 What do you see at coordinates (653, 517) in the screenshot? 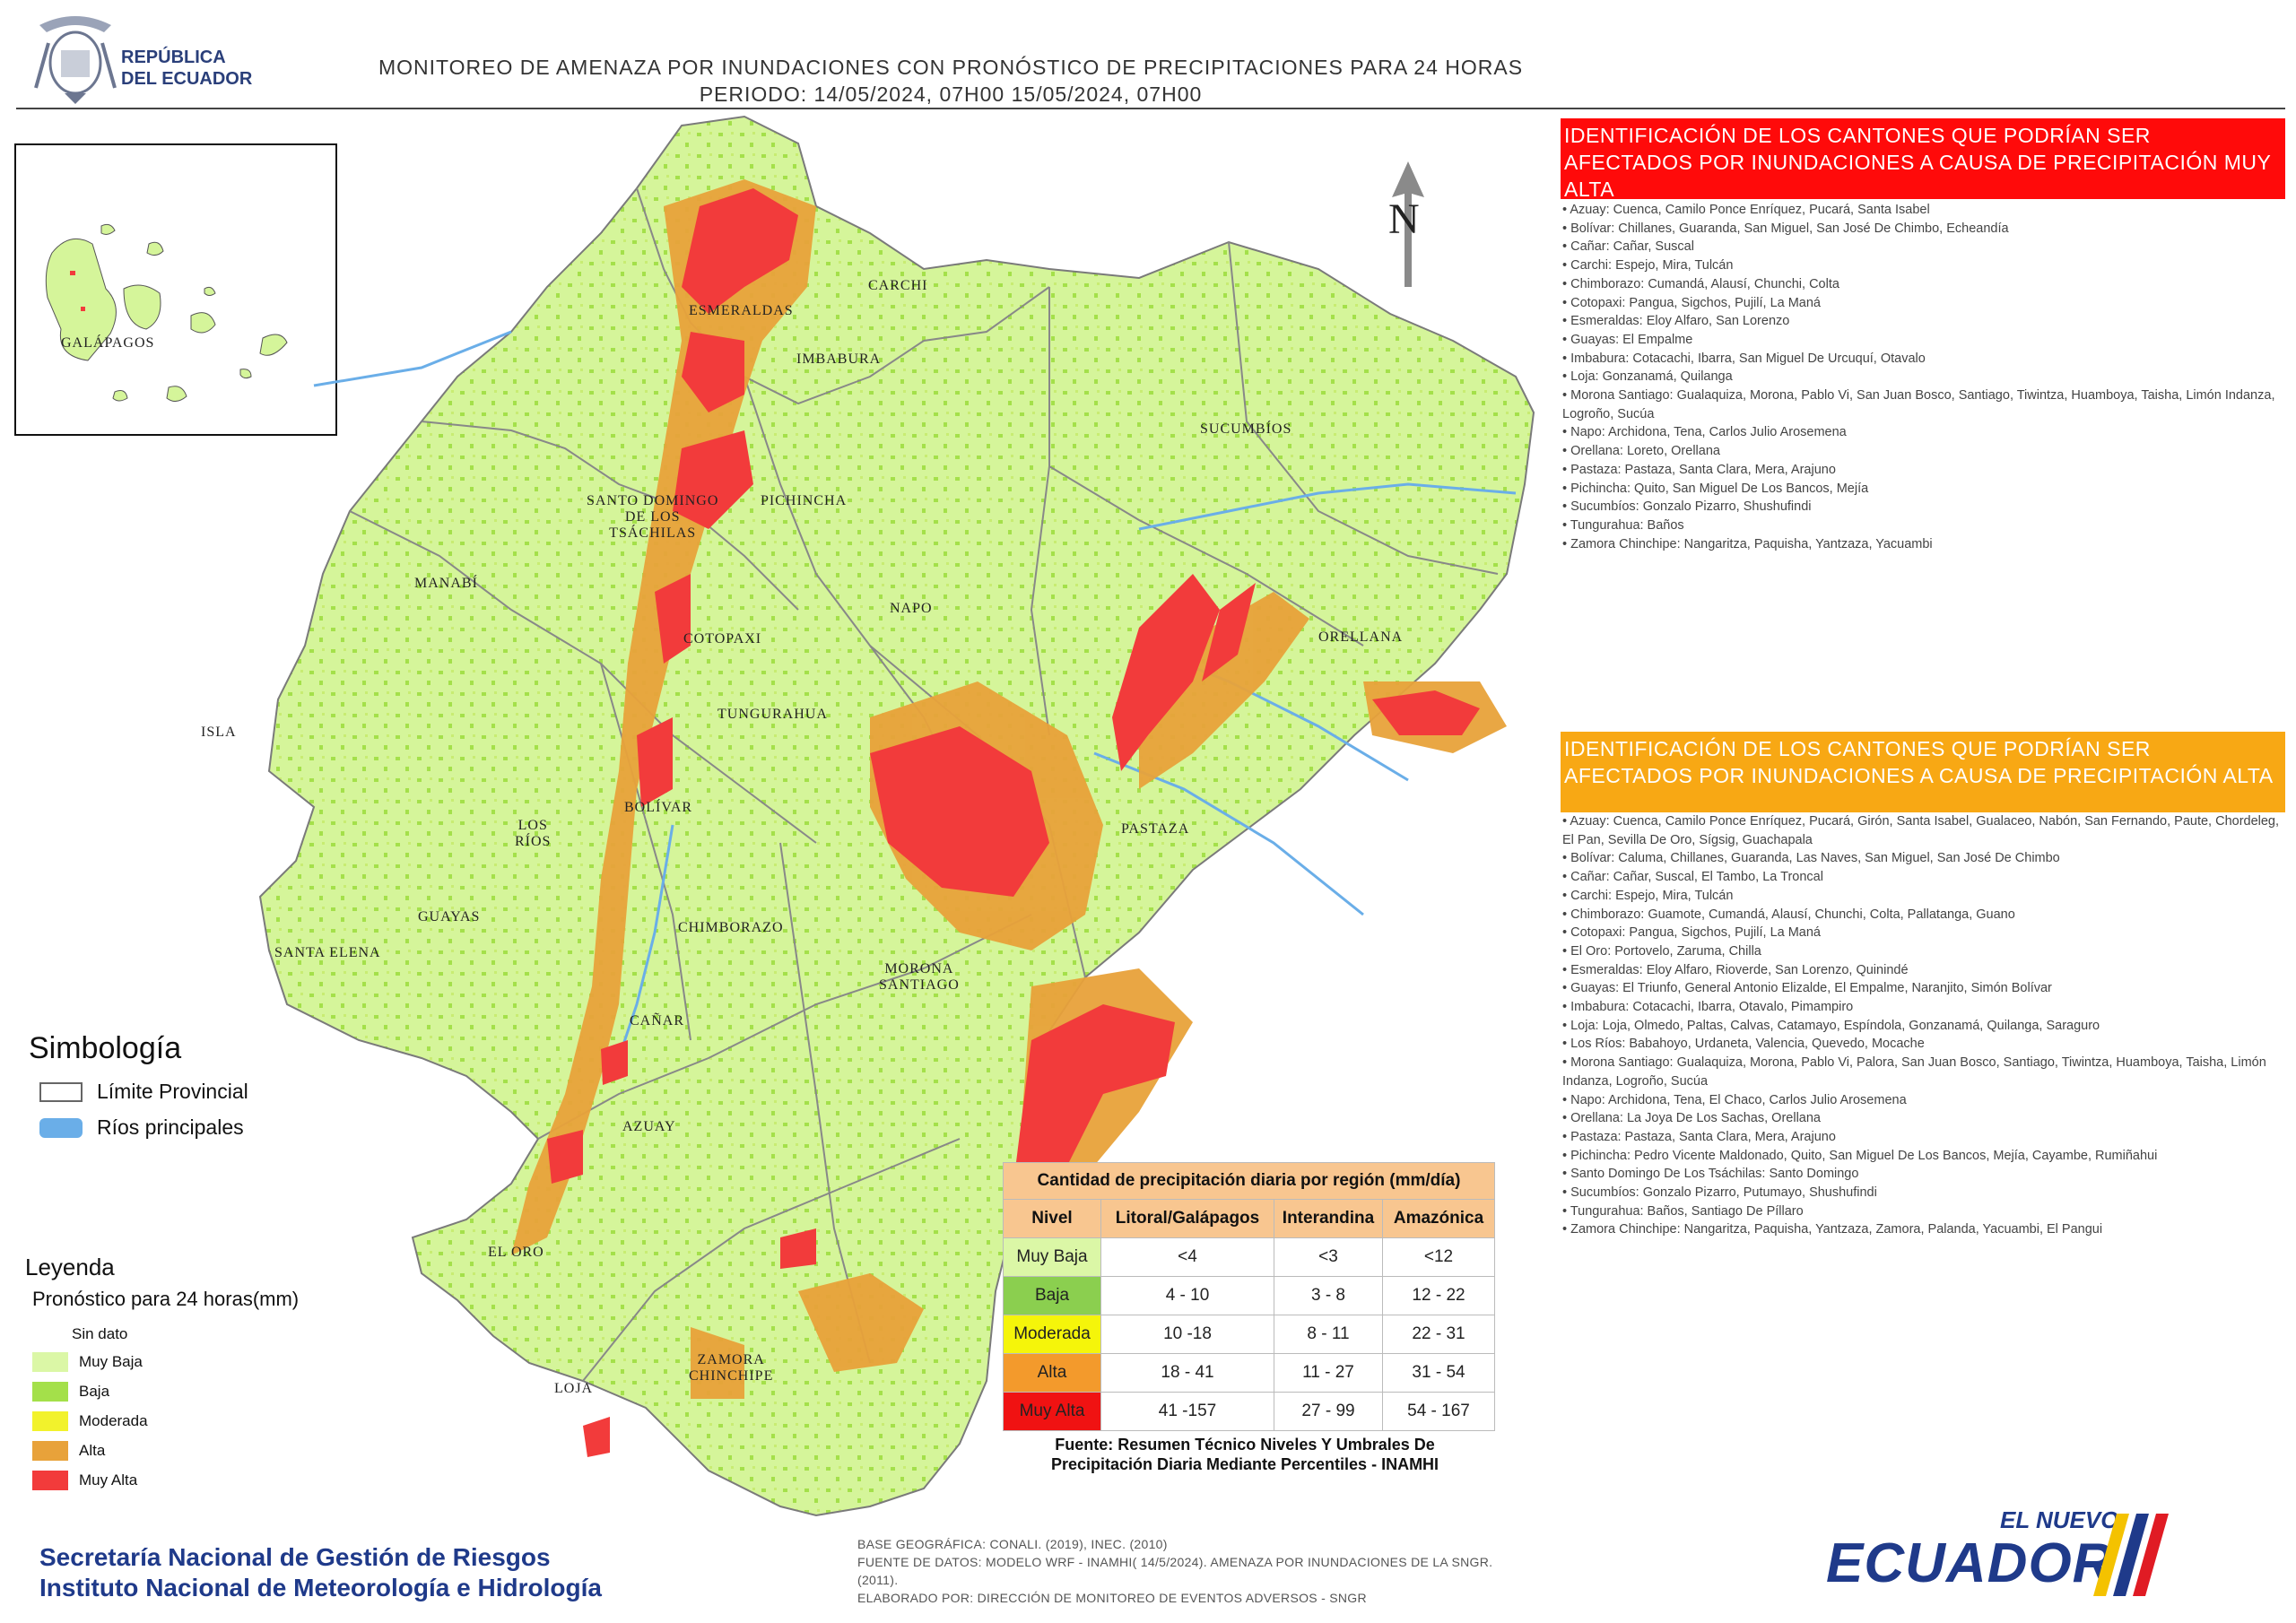
I see `province-label-santo-domingo: SANTO DOMINGO DE LOS TSÁCHILAS` at bounding box center [653, 517].